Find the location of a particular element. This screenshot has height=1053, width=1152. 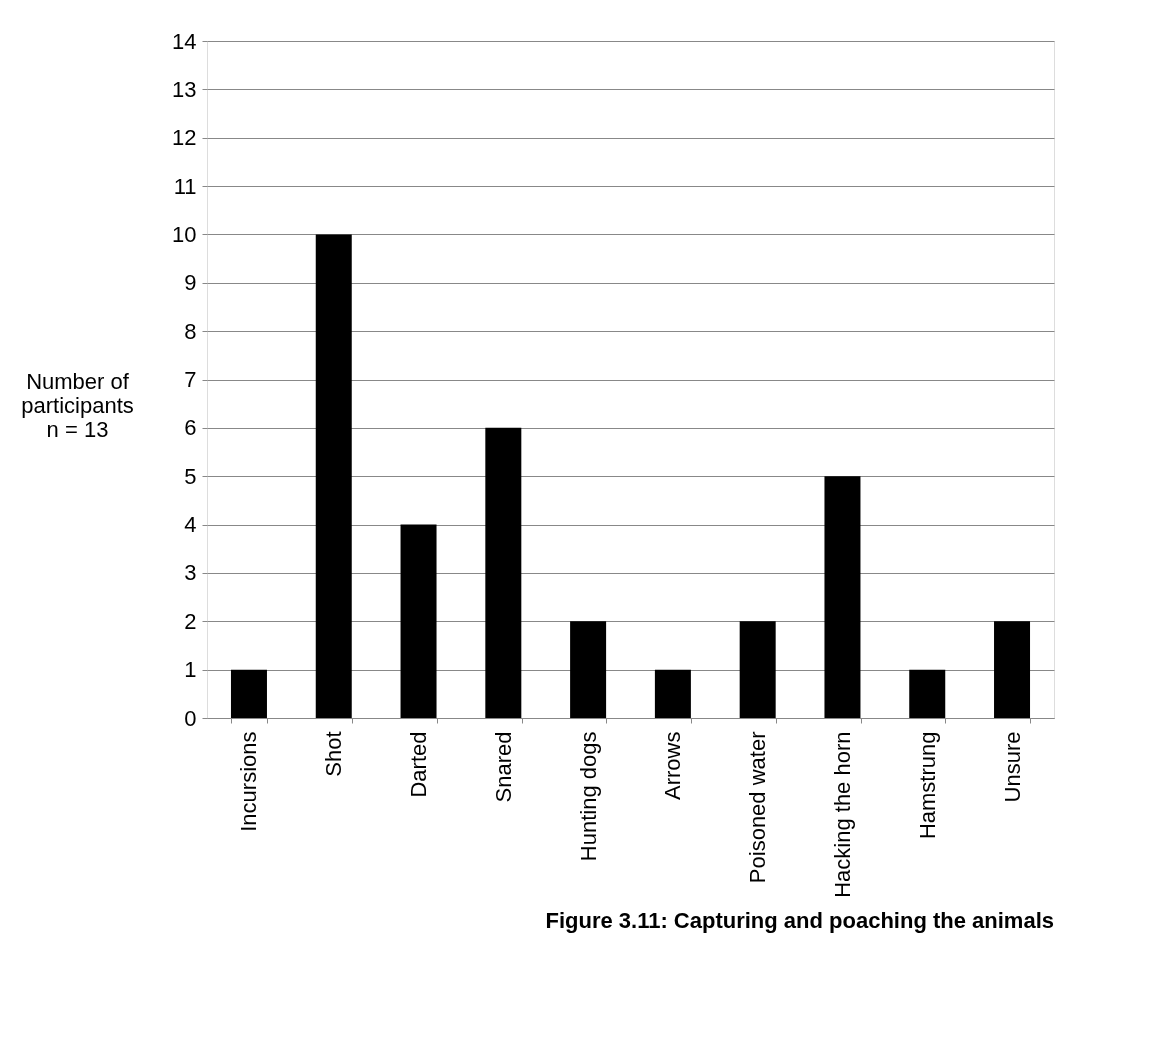

x-tick-label: Snared is located at coordinates (503, 767).